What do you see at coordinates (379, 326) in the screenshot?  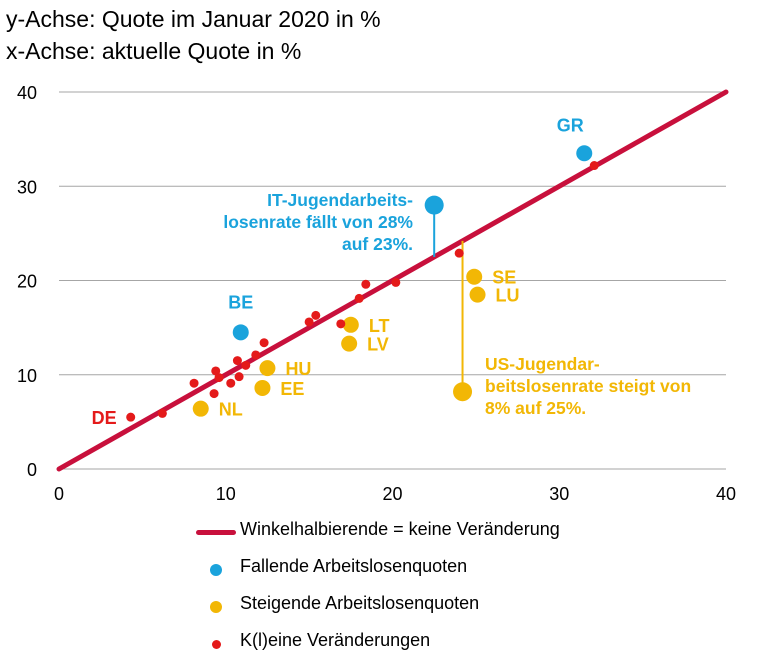 I see `point-label: LT` at bounding box center [379, 326].